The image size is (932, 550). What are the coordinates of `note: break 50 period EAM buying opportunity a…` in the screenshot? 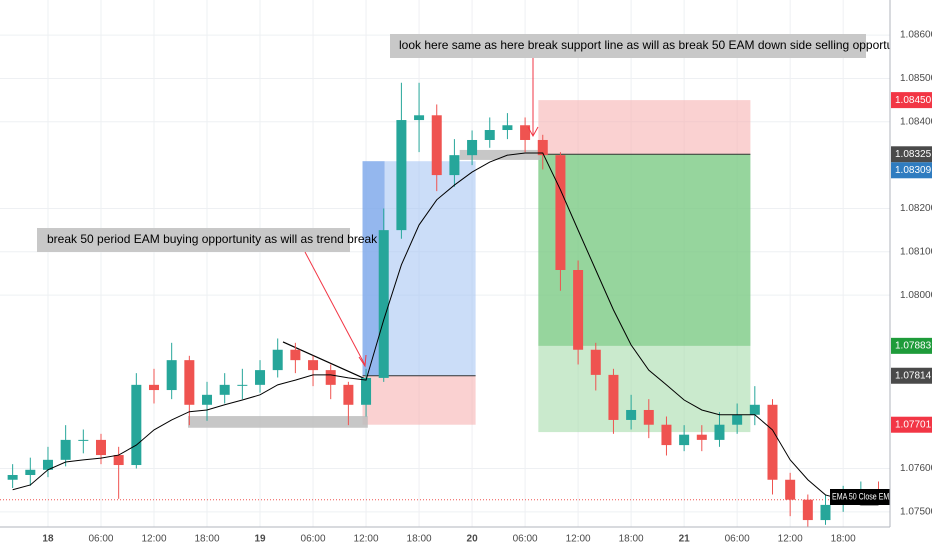 It's located at (212, 239).